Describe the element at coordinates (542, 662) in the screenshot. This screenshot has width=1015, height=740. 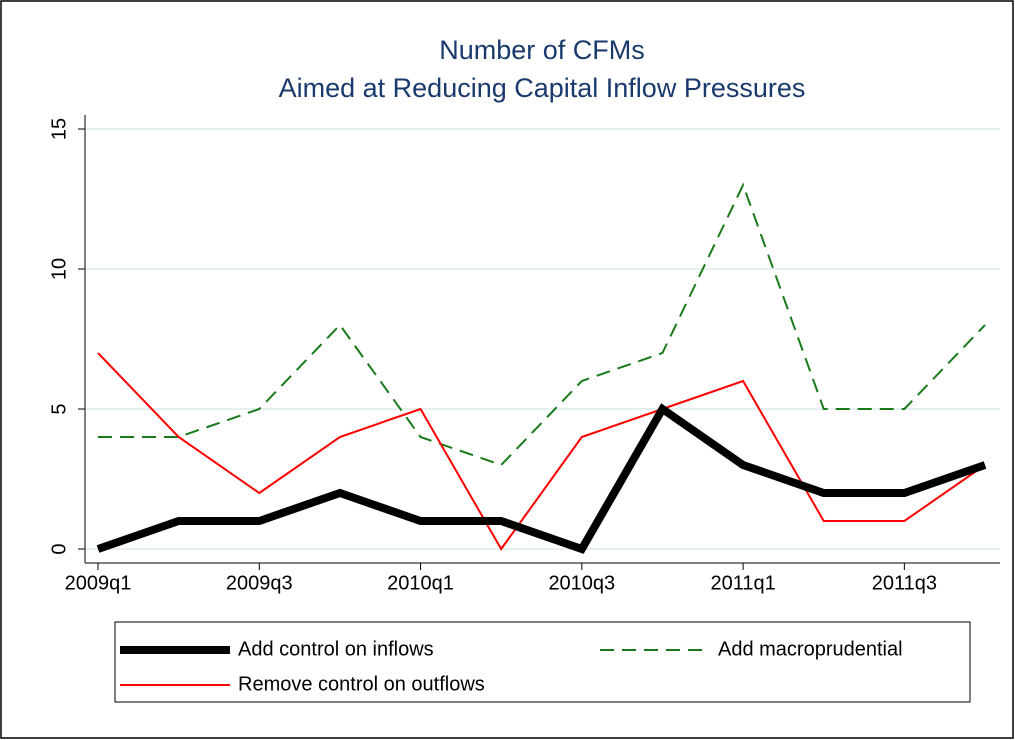
I see `legend` at that location.